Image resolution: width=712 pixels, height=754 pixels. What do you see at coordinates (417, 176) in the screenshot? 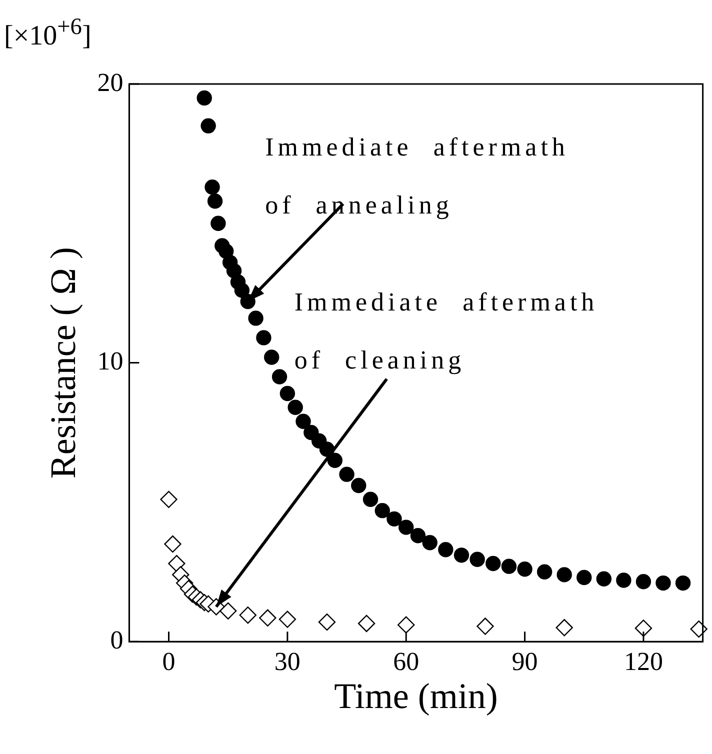
I see `annotation: Immediate aftermath of annealing` at bounding box center [417, 176].